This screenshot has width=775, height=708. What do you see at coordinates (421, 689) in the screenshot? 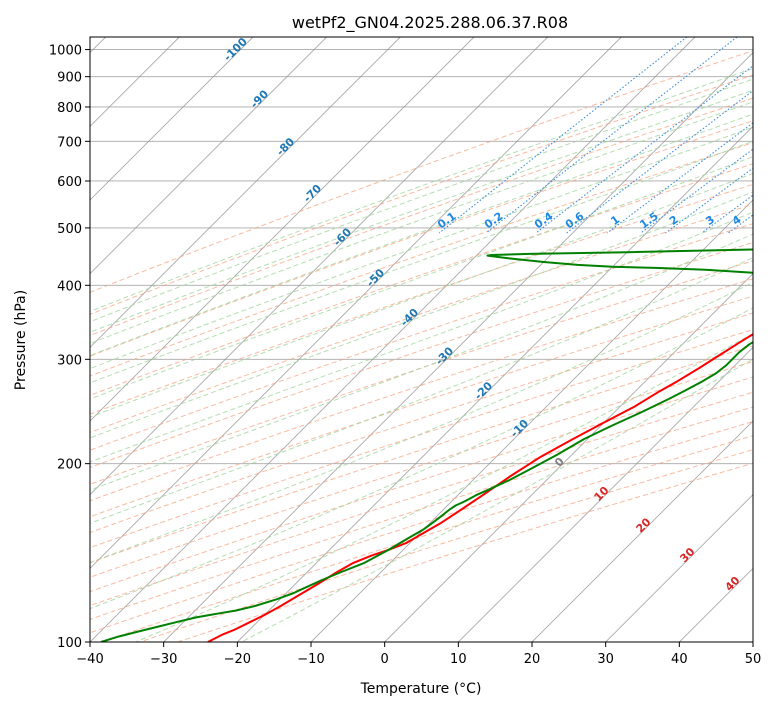
I see `x-axis-title: Temperature (°C)` at bounding box center [421, 689].